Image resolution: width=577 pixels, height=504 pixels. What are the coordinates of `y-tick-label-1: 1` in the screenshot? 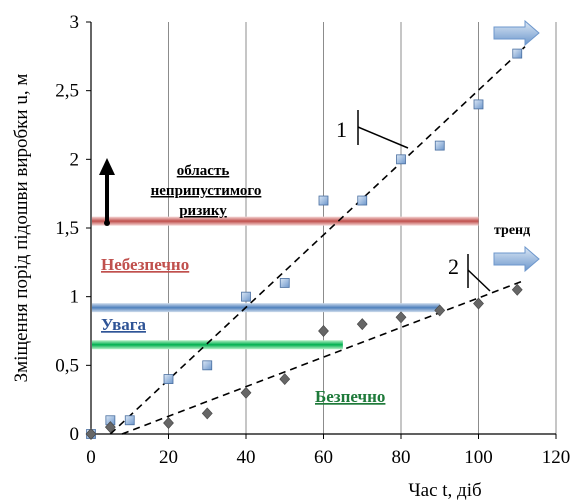 It's located at (75, 297).